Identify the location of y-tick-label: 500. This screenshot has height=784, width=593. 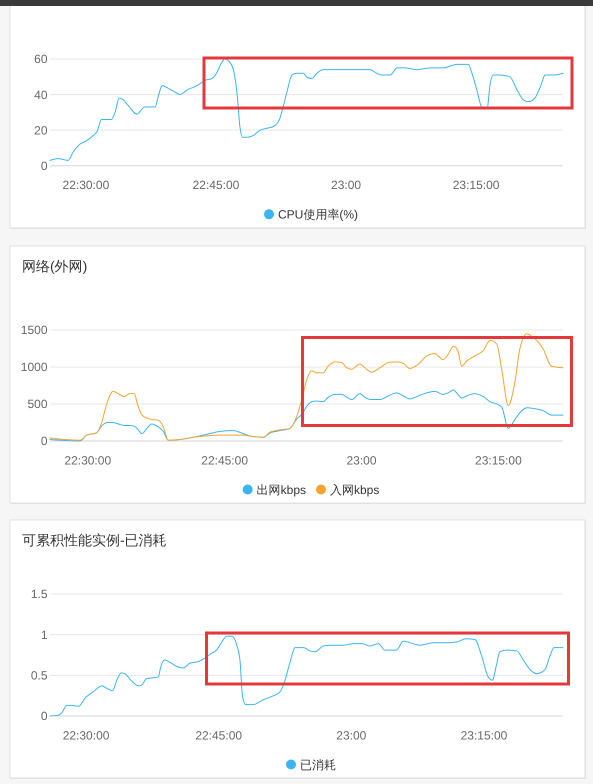
(37, 404).